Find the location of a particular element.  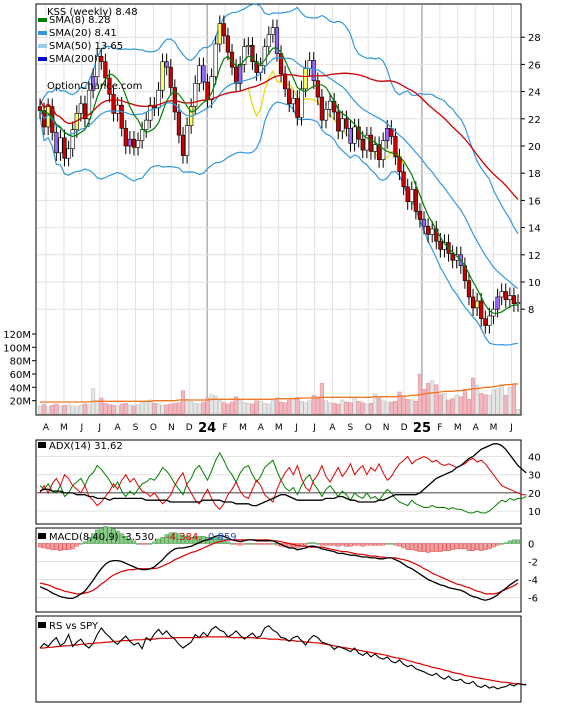

adx-title: ADX(14) 31.62 is located at coordinates (86, 446).